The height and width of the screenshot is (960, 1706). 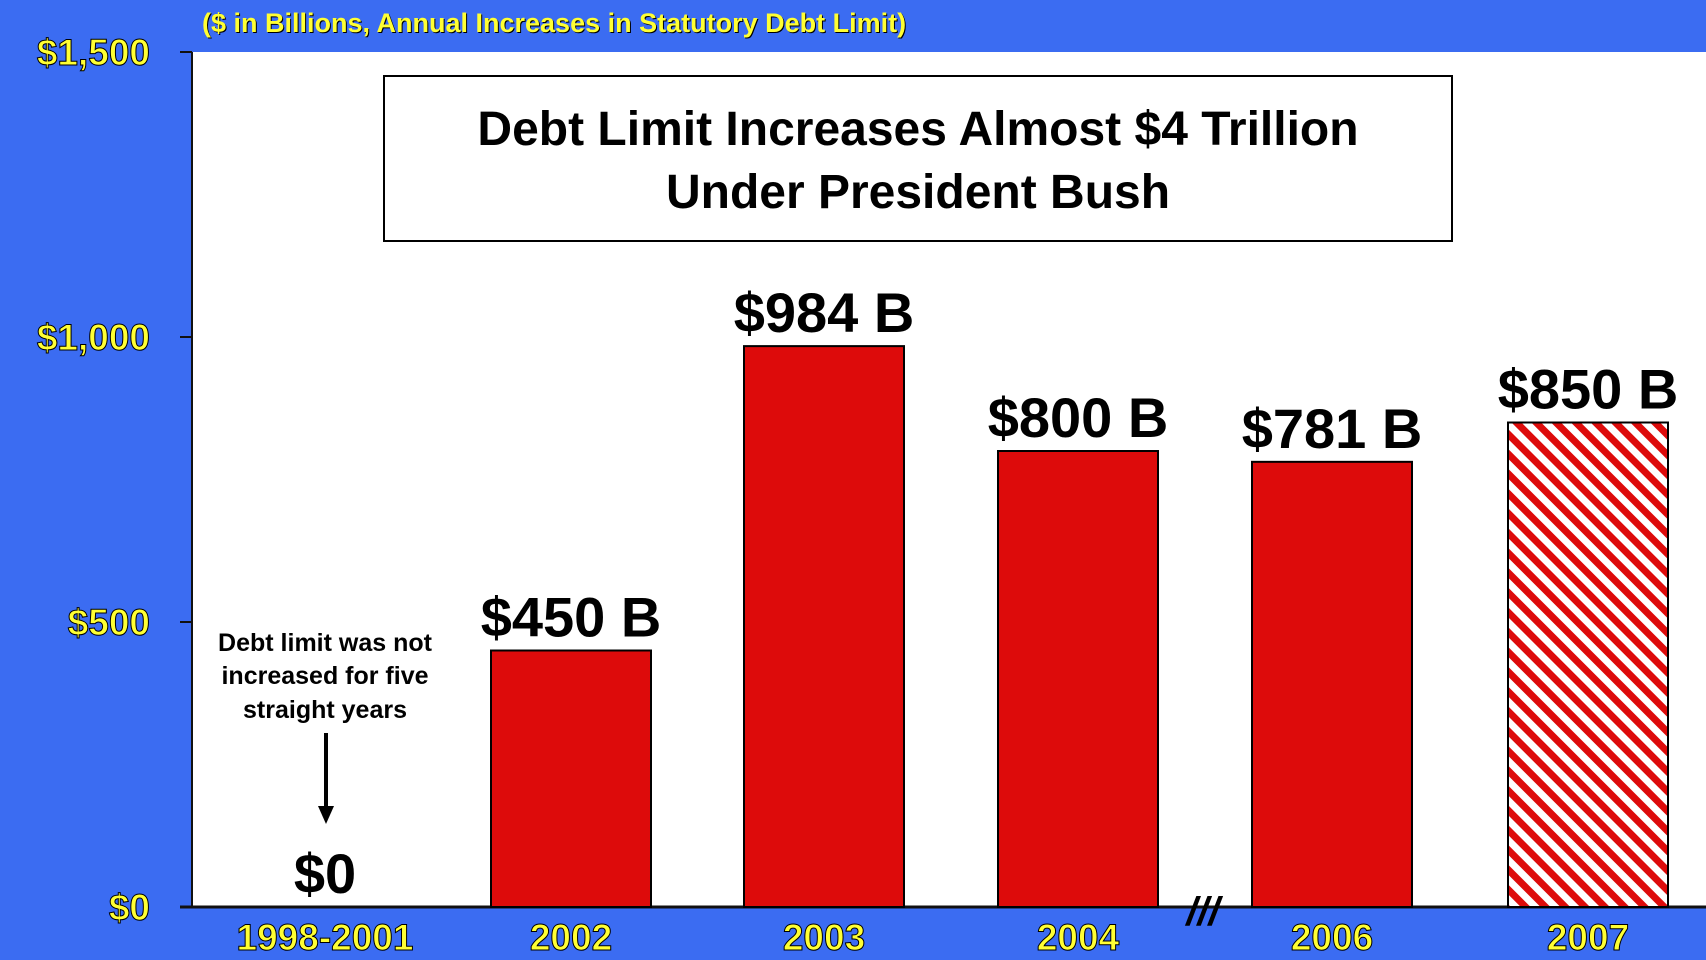 What do you see at coordinates (1078, 936) in the screenshot?
I see `x-tick-label-2004: 2004` at bounding box center [1078, 936].